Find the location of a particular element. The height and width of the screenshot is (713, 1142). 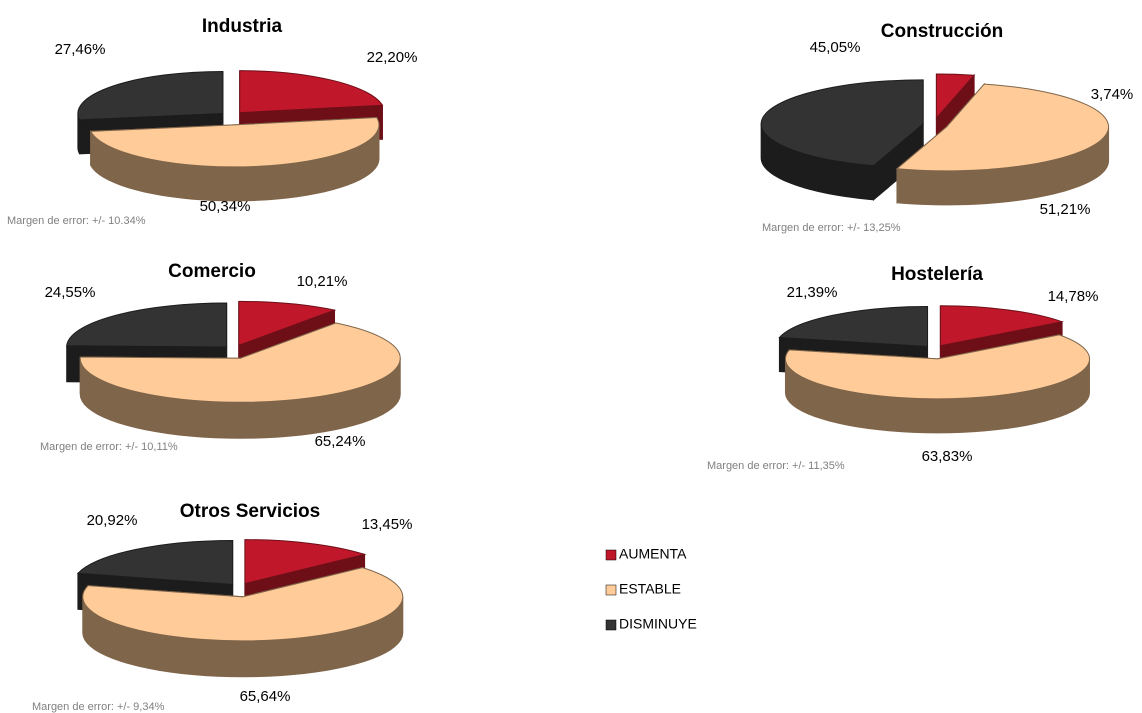

value-label: 24,55% is located at coordinates (70, 292).